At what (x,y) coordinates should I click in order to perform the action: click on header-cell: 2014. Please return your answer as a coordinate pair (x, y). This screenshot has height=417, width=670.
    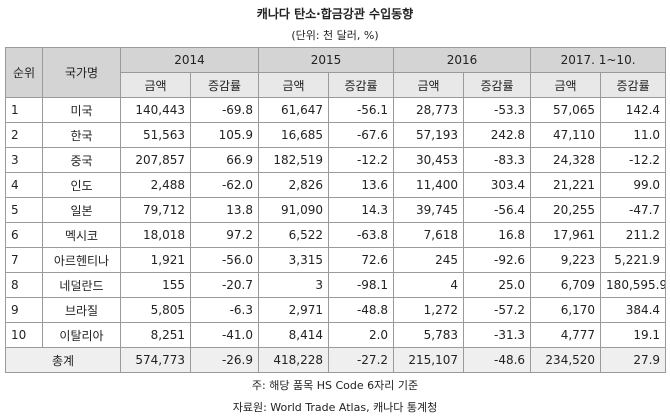
    Looking at the image, I should click on (189, 60).